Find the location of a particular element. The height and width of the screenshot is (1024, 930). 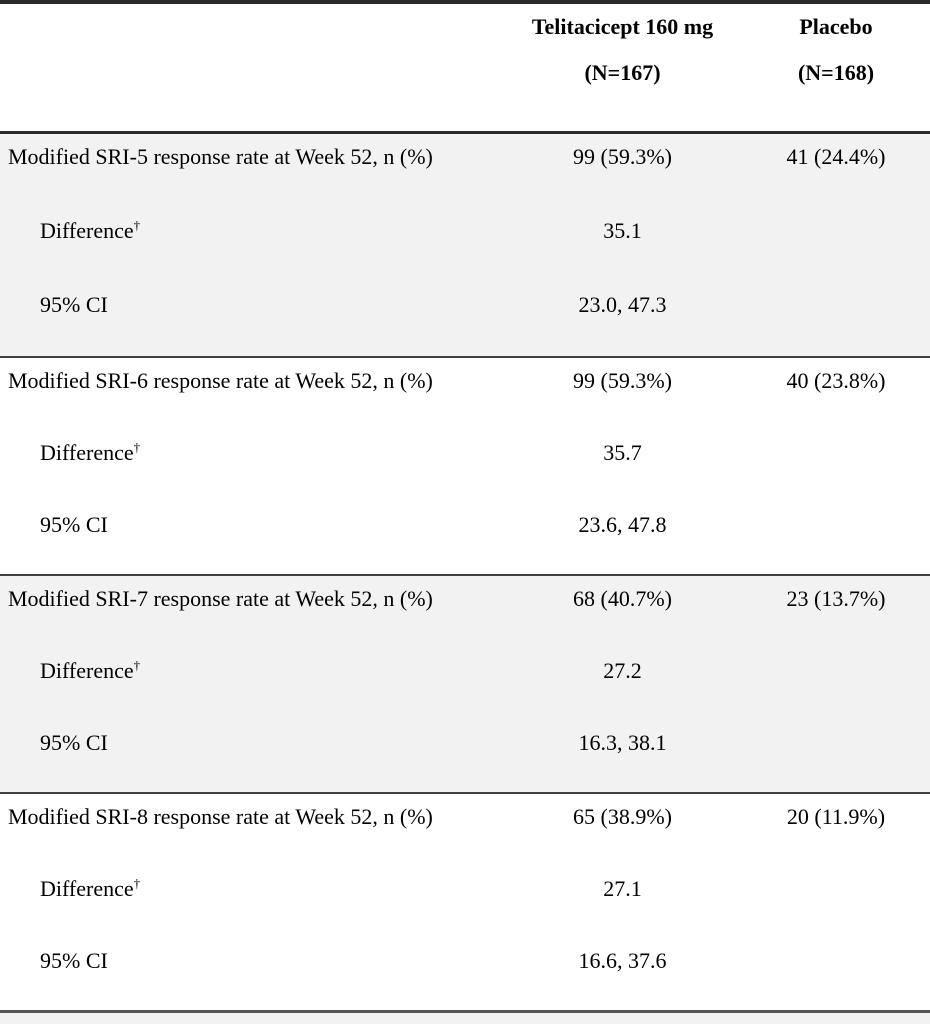

table-row: 95% CI 16.6, 37.6 is located at coordinates (465, 975).